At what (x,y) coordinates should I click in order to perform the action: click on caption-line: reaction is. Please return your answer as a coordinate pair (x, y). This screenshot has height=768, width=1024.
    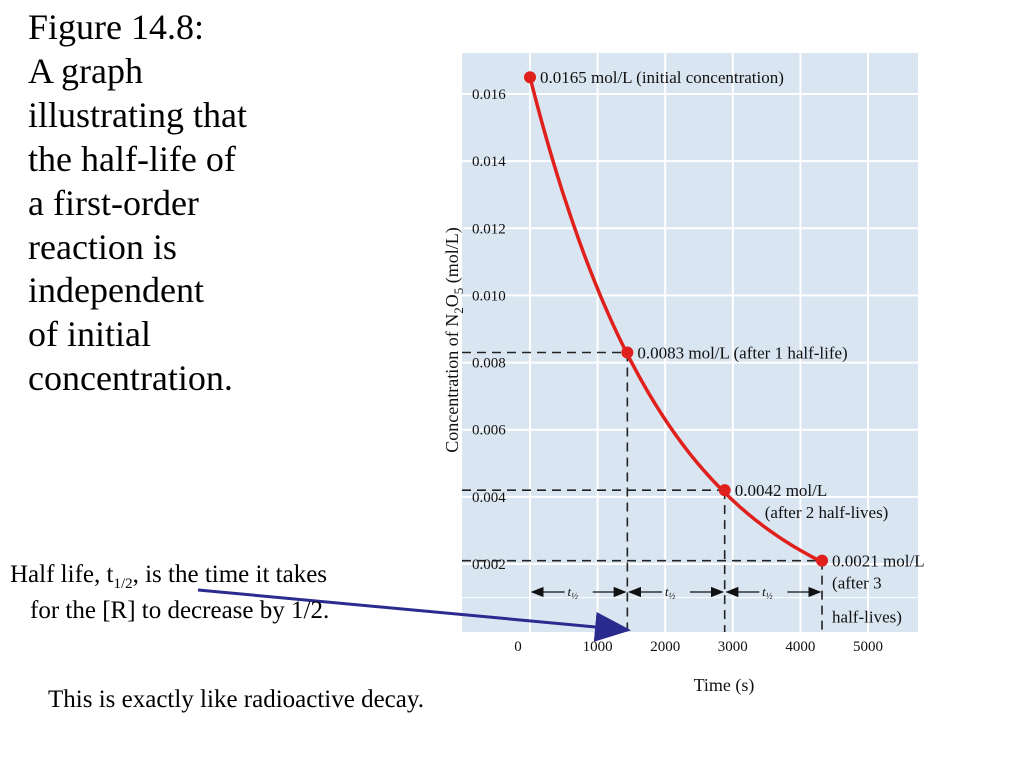
    Looking at the image, I should click on (102, 246).